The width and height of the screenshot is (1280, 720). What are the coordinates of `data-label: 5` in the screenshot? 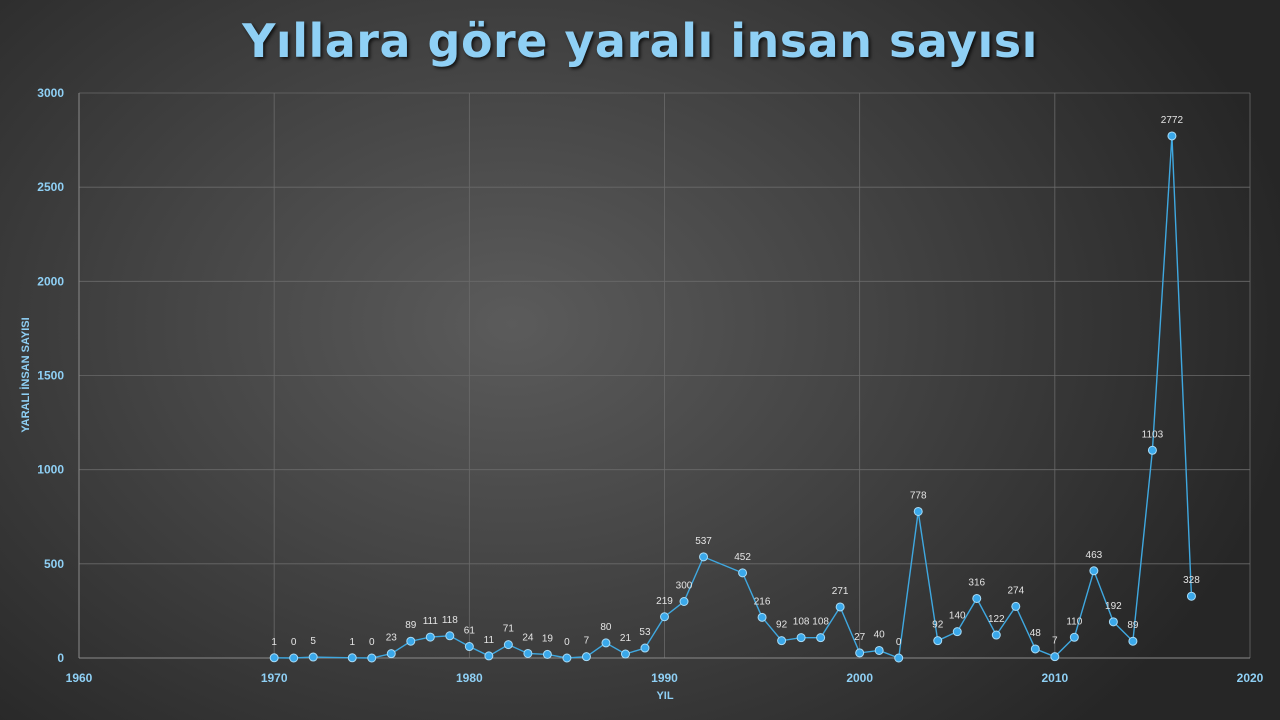 It's located at (313, 641).